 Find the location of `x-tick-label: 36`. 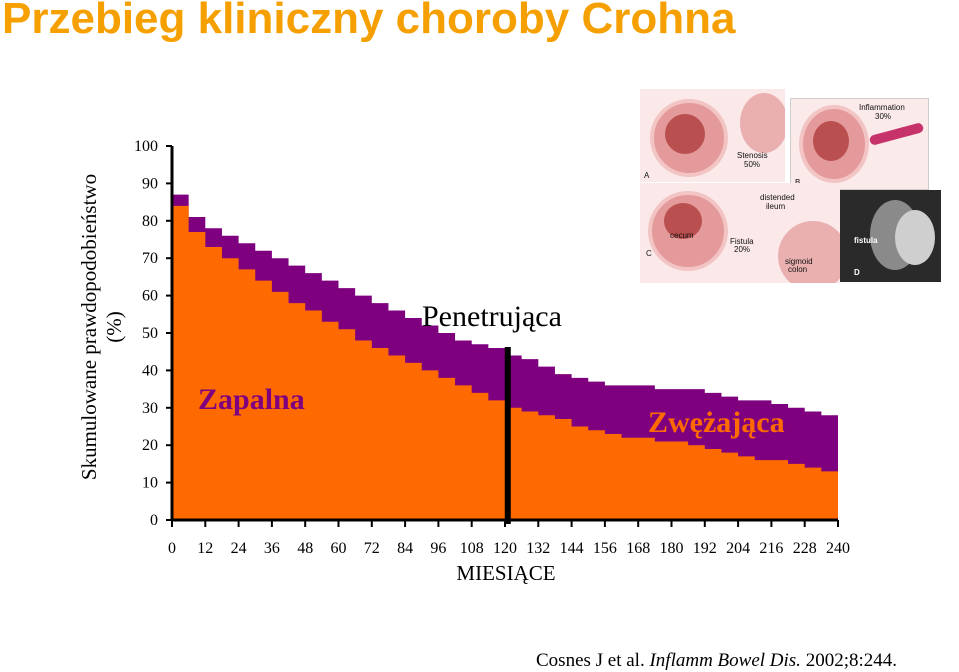

x-tick-label: 36 is located at coordinates (272, 548).